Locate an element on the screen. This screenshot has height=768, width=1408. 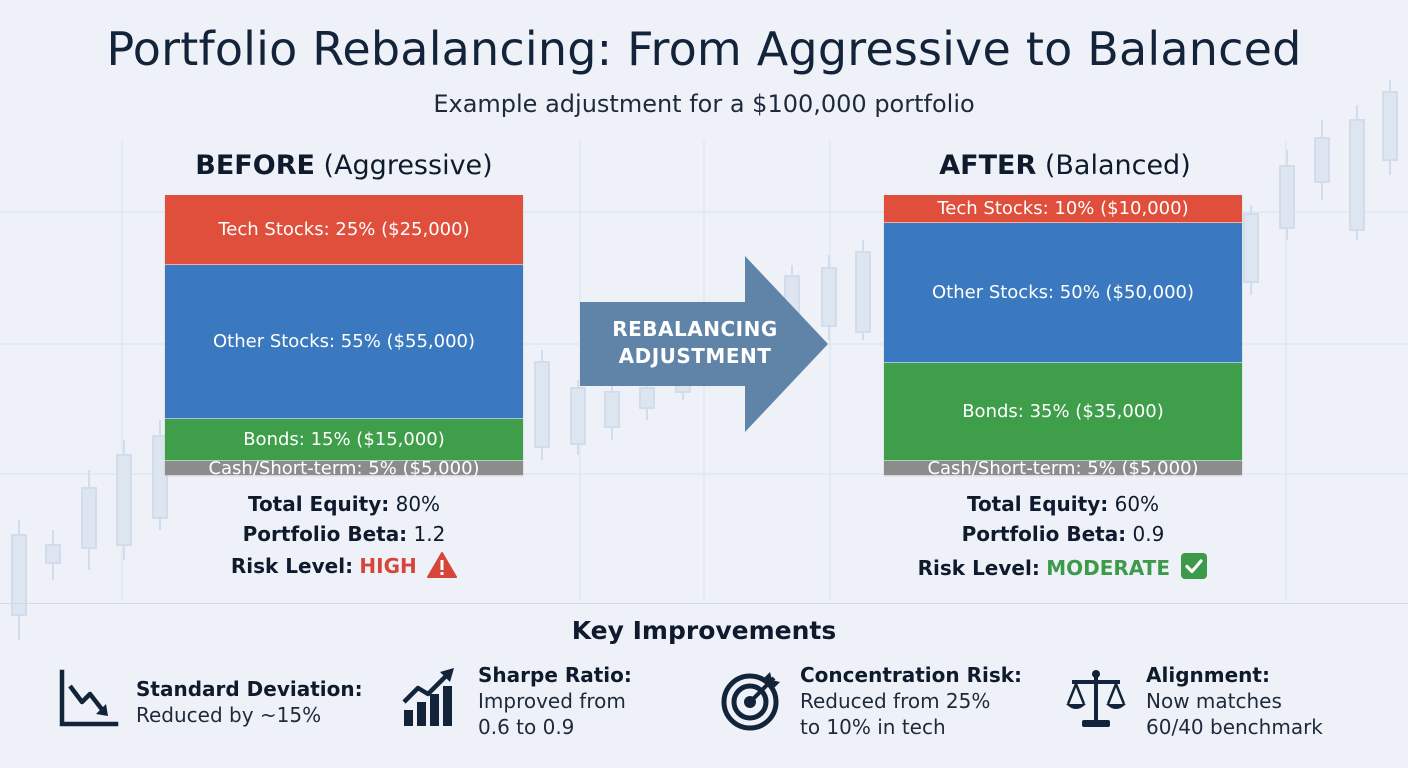
before-segment-bonds: Bonds: 15% ($15,000) is located at coordinates (344, 440).